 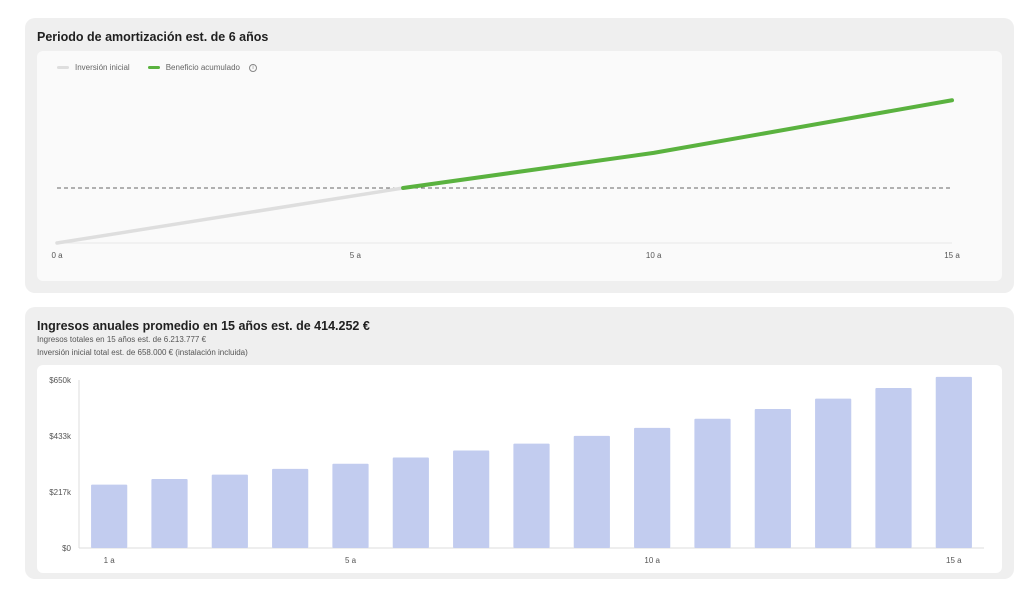 I want to click on payback-title: Periodo de amortización est. de 6 años, so click(x=153, y=37).